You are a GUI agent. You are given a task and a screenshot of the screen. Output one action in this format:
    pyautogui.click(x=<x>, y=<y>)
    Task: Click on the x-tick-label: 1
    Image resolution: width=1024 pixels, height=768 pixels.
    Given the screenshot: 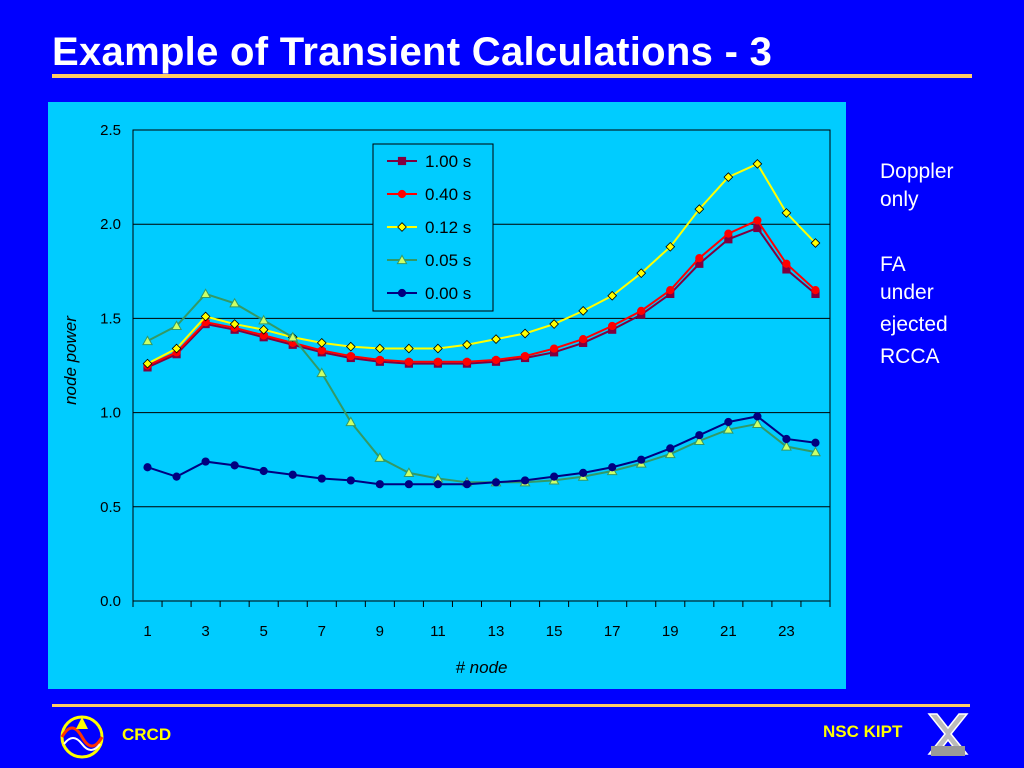 What is the action you would take?
    pyautogui.click(x=147, y=631)
    